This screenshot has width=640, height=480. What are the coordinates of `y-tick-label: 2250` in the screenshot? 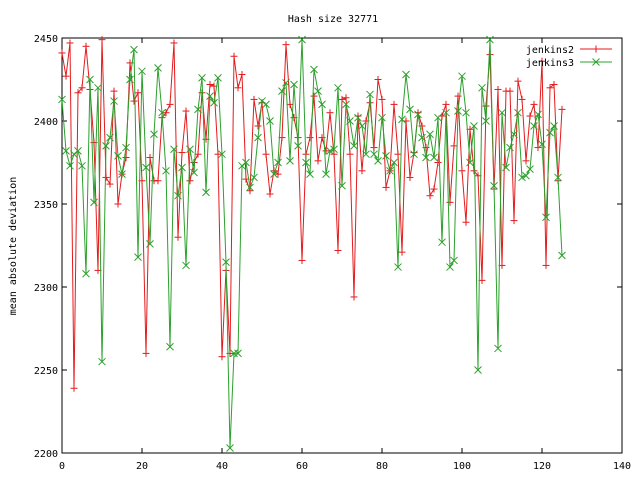 It's located at (46, 371).